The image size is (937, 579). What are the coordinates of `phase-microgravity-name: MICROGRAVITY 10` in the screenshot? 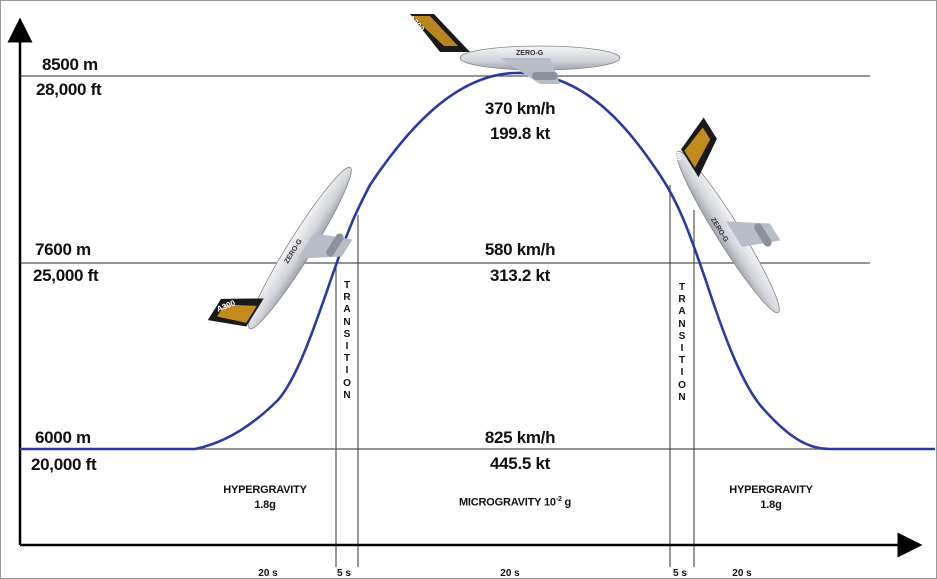 It's located at (507, 502).